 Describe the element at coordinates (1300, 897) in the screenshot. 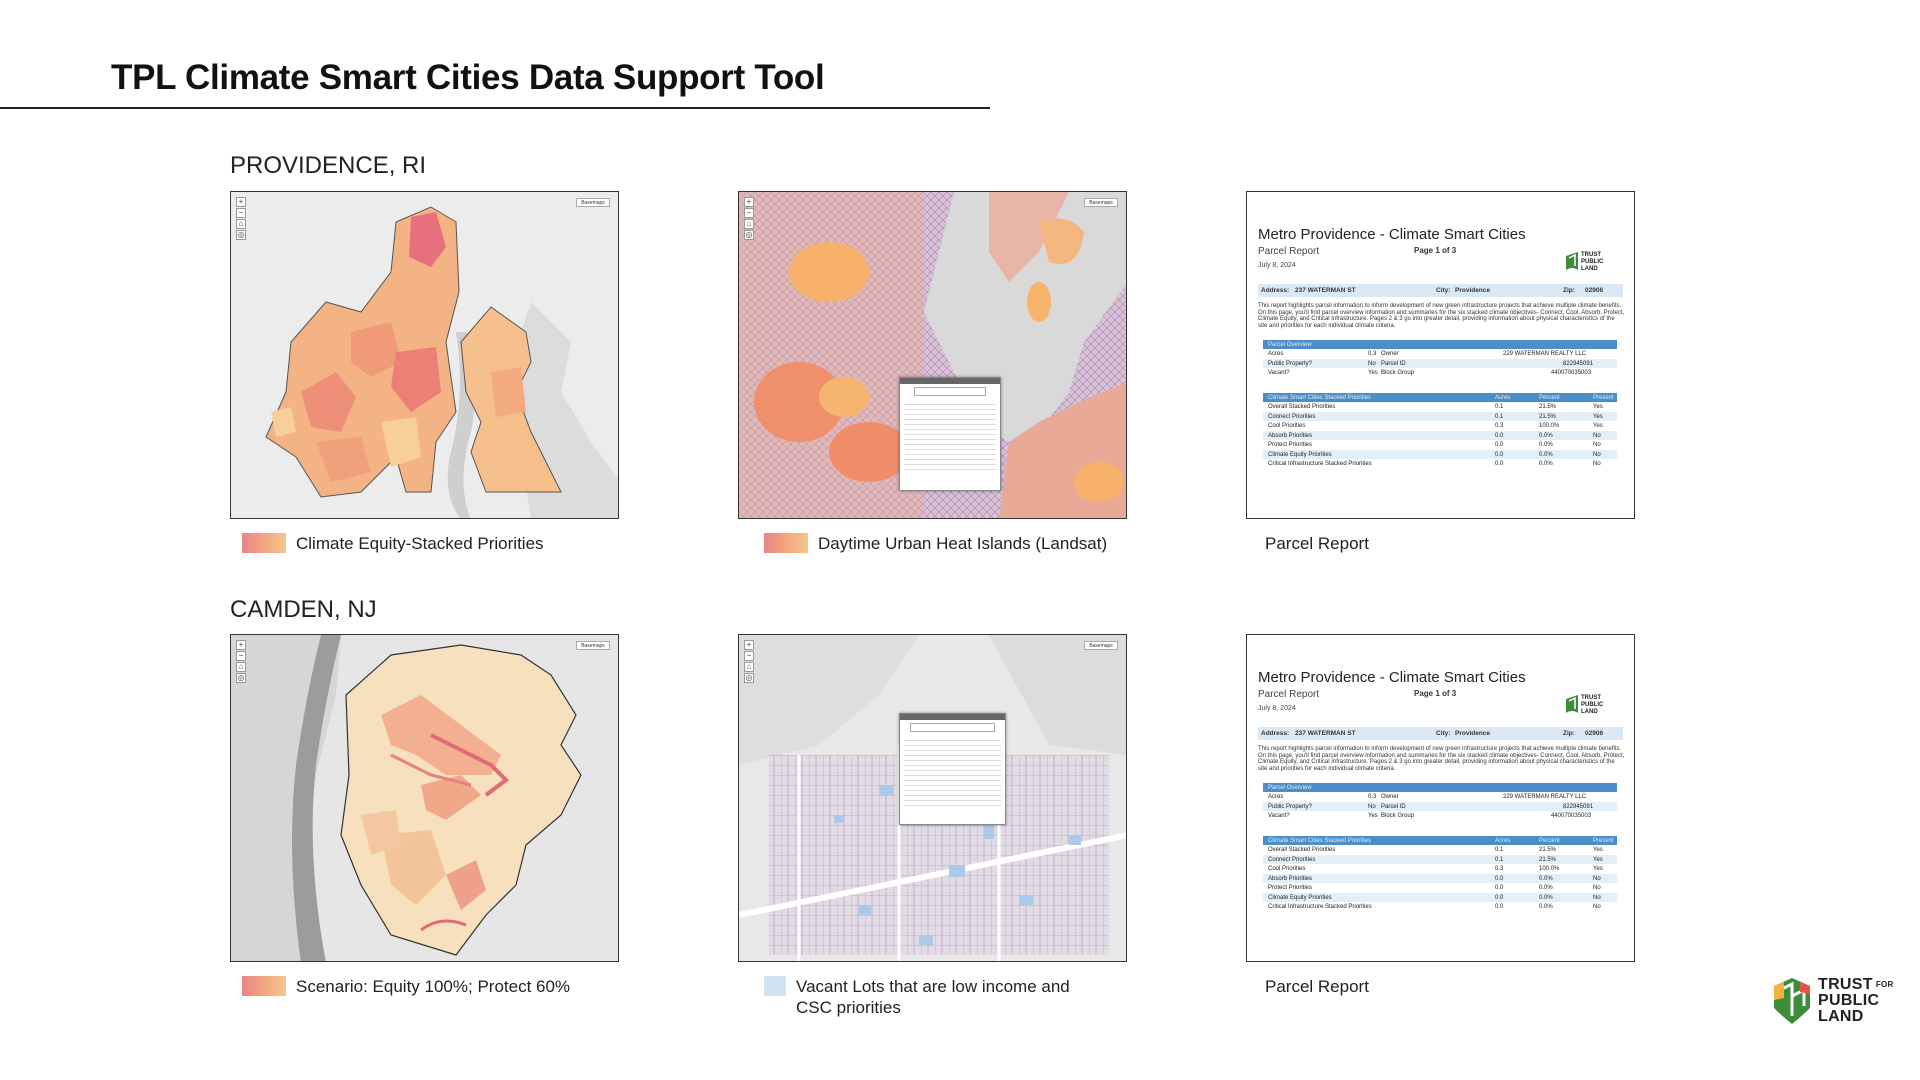

I see `table-cell: Climate Equity Priorities` at that location.